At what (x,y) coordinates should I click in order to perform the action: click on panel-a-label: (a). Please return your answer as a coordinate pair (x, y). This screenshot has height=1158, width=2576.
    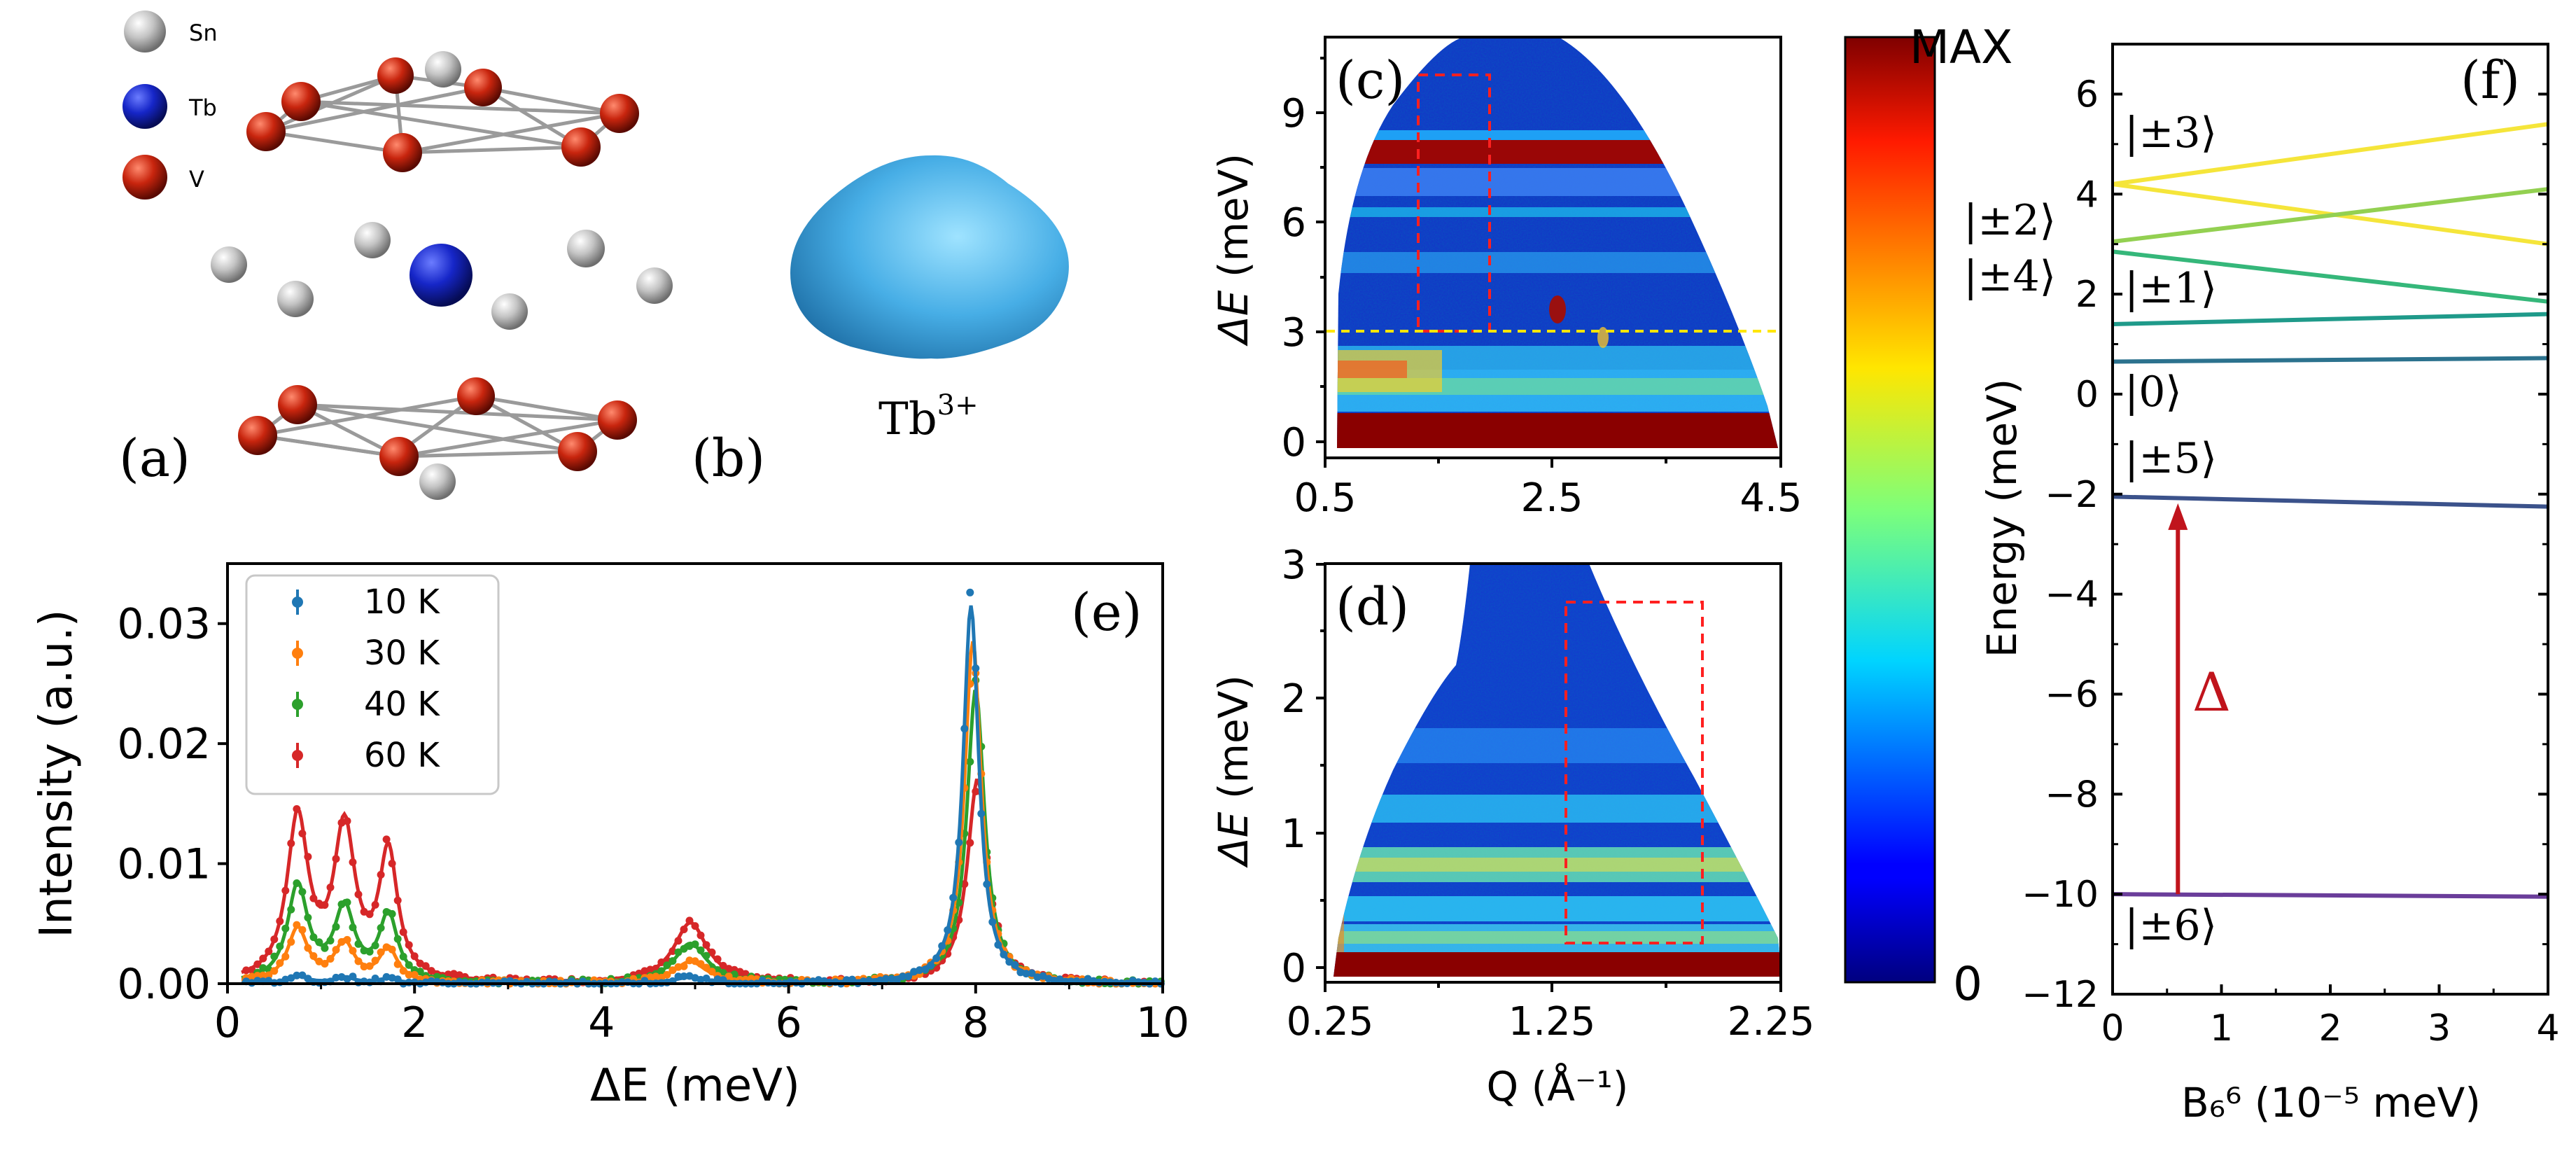
    Looking at the image, I should click on (154, 458).